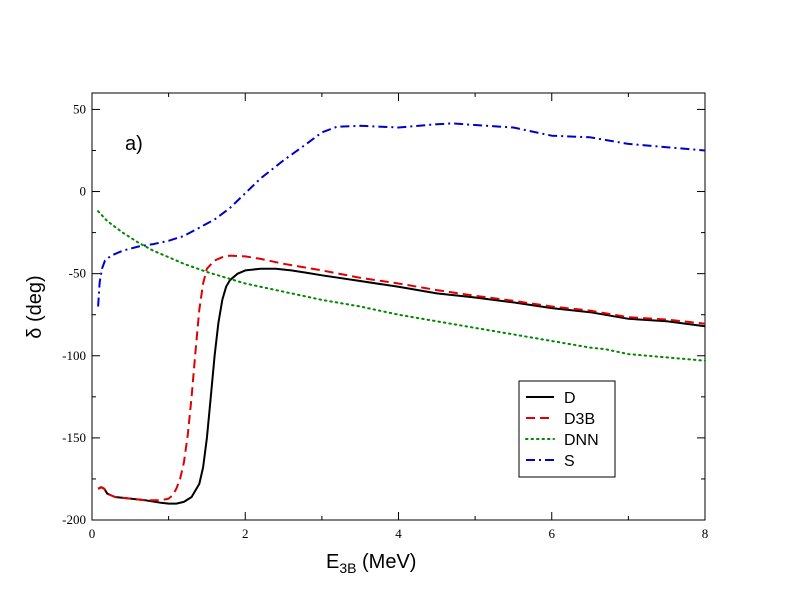 This screenshot has height=612, width=792. Describe the element at coordinates (79, 108) in the screenshot. I see `y-tick-label: 50` at that location.